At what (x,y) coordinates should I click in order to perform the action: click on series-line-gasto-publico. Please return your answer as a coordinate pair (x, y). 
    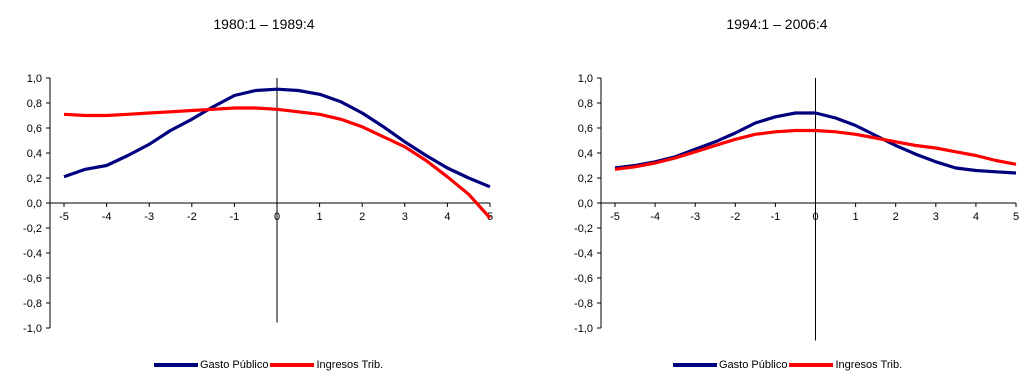
    Looking at the image, I should click on (277, 138).